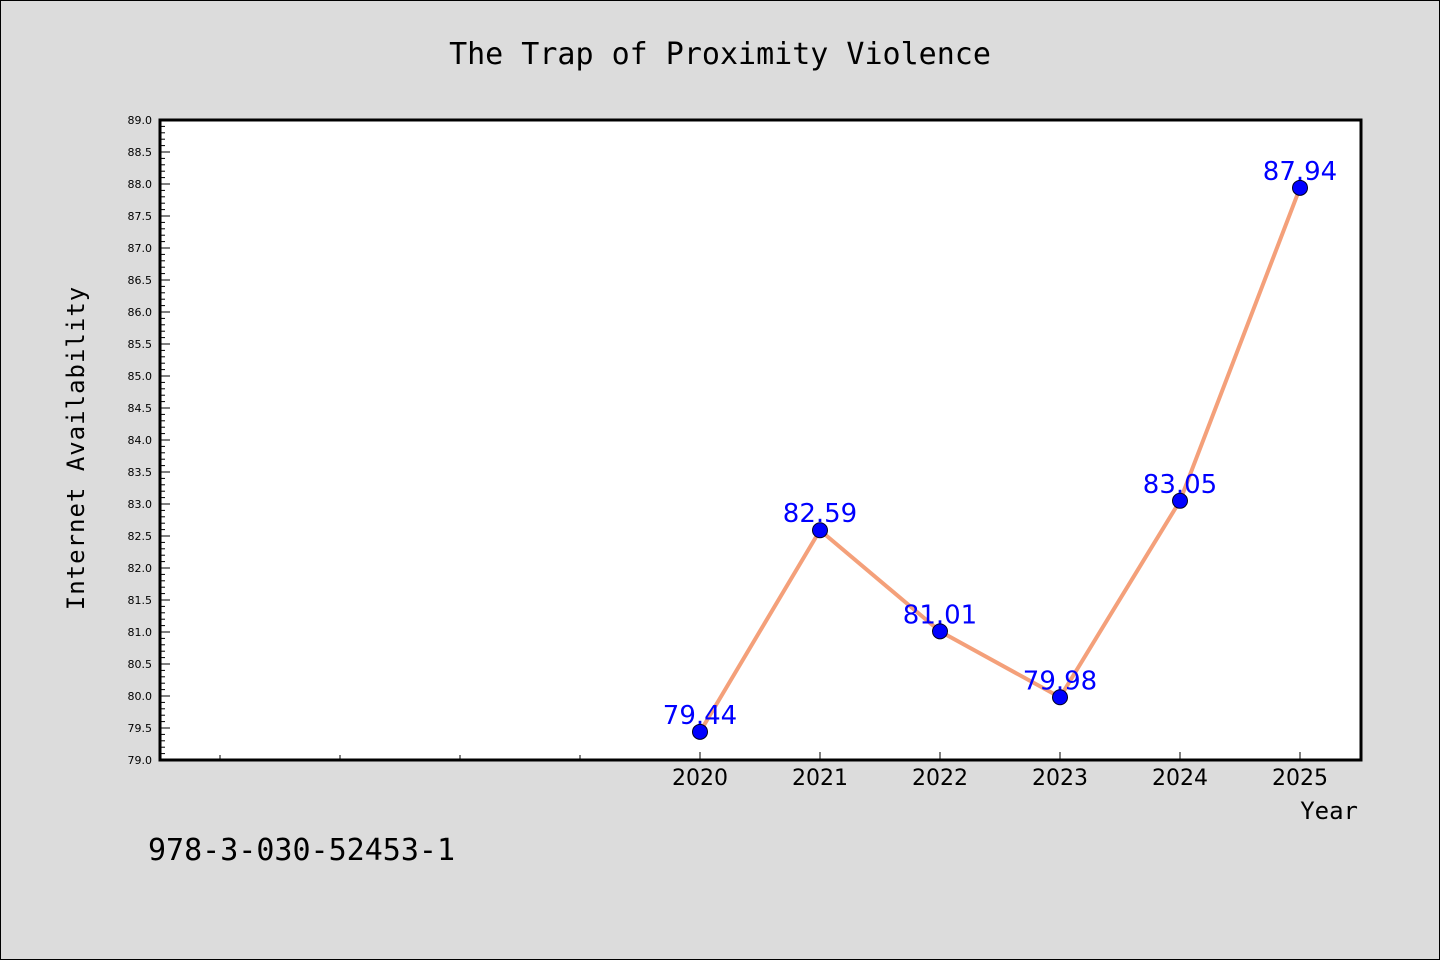  What do you see at coordinates (700, 778) in the screenshot?
I see `x-tick-label: 2020` at bounding box center [700, 778].